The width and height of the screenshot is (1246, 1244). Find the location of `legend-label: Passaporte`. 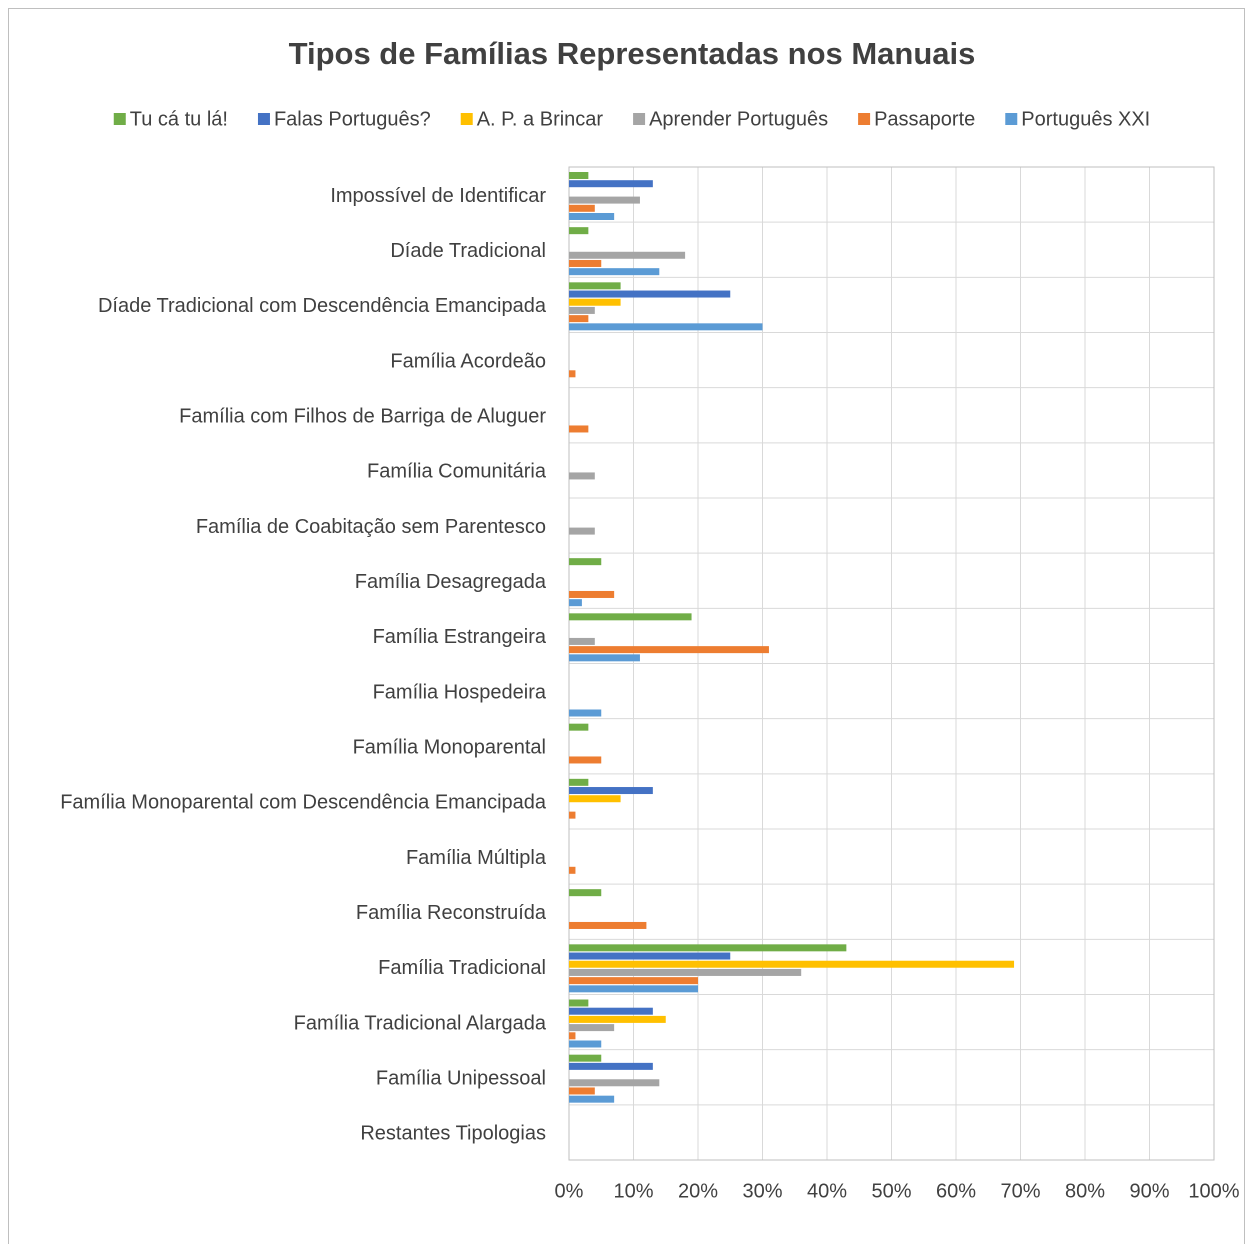

legend-label: Passaporte is located at coordinates (924, 119).